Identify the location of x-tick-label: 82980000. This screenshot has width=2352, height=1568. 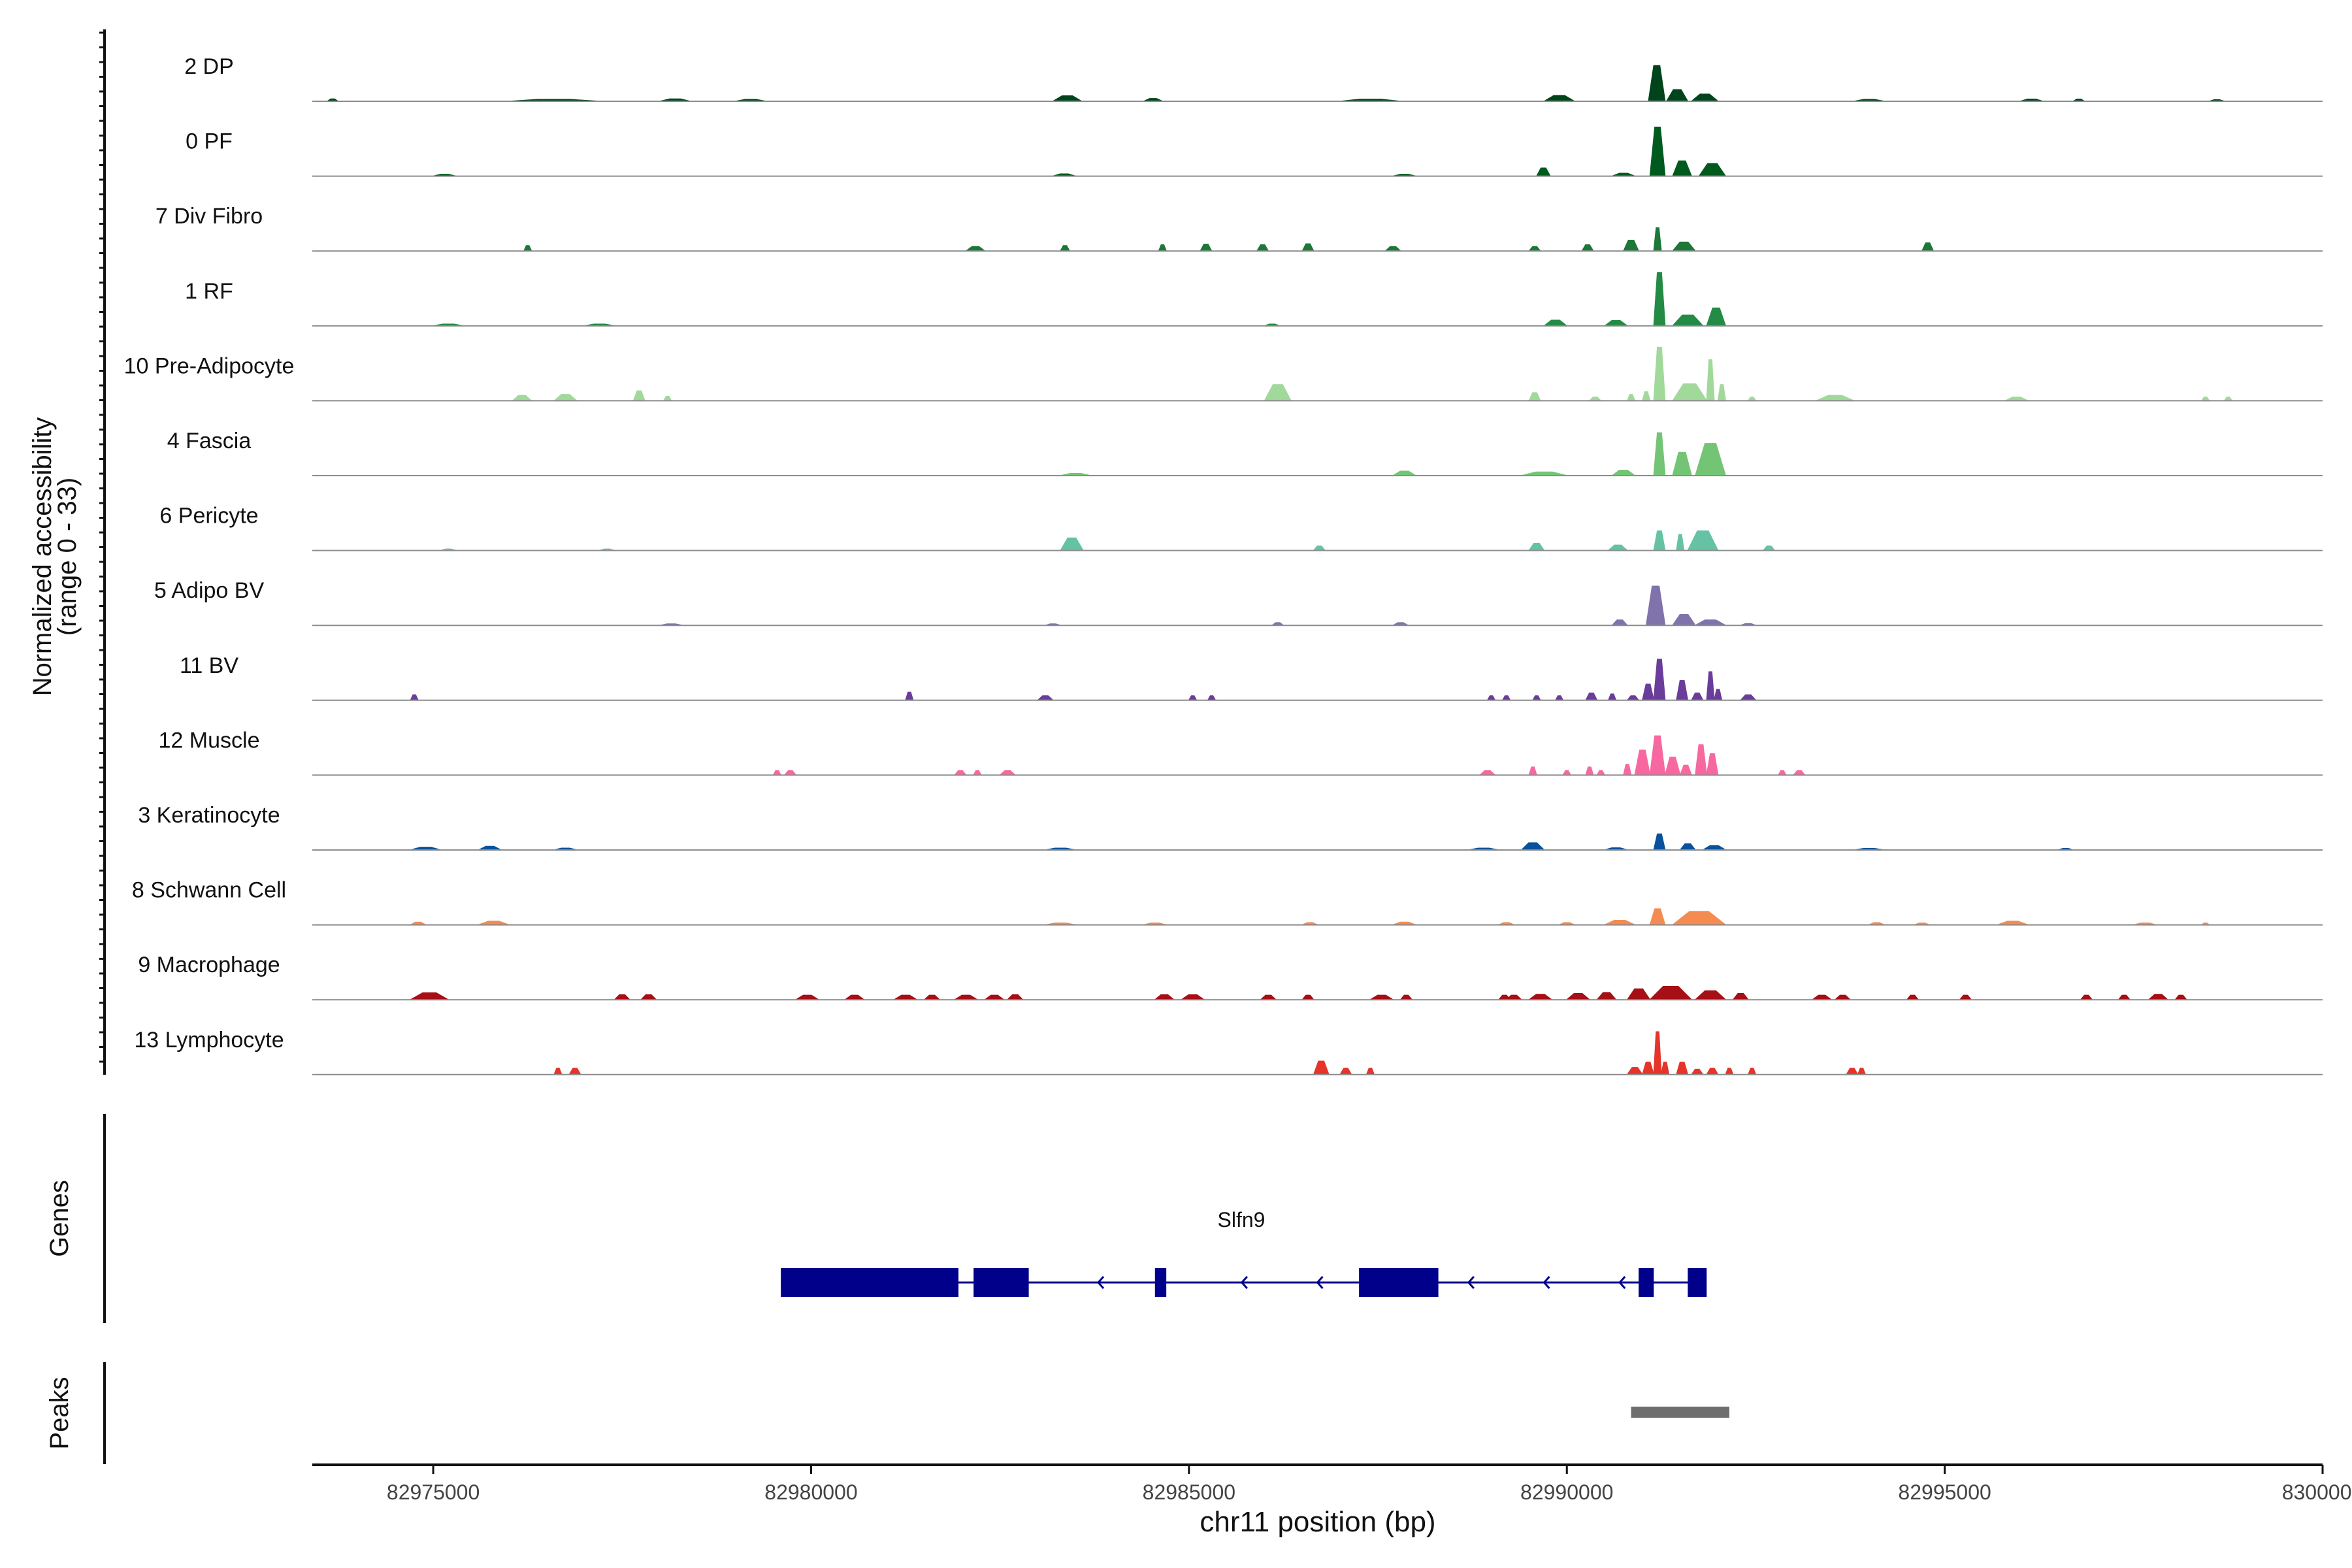
(810, 1492).